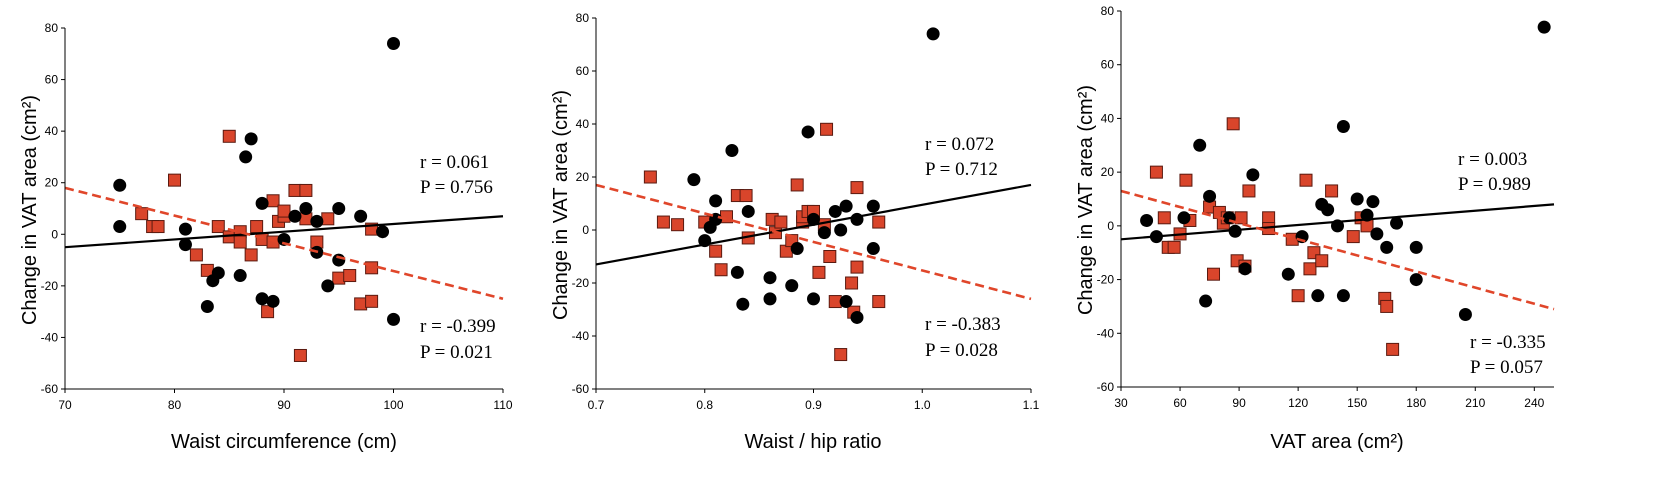  What do you see at coordinates (1475, 403) in the screenshot?
I see `panel-3-x-tick-label: 210` at bounding box center [1475, 403].